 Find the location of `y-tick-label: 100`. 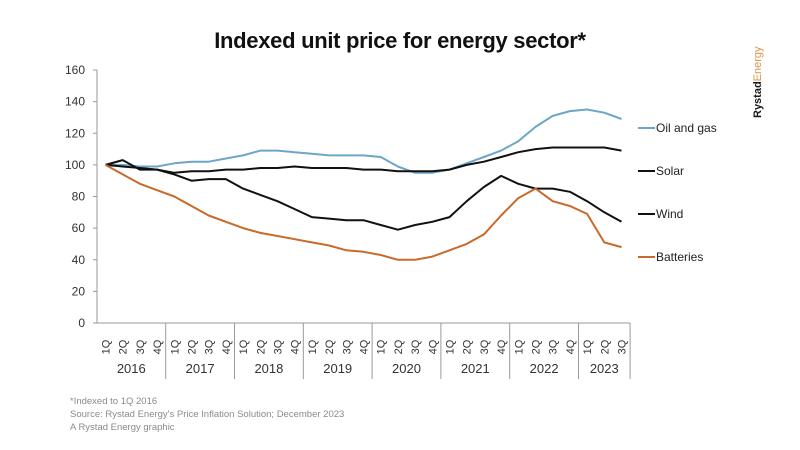

y-tick-label: 100 is located at coordinates (75, 165).